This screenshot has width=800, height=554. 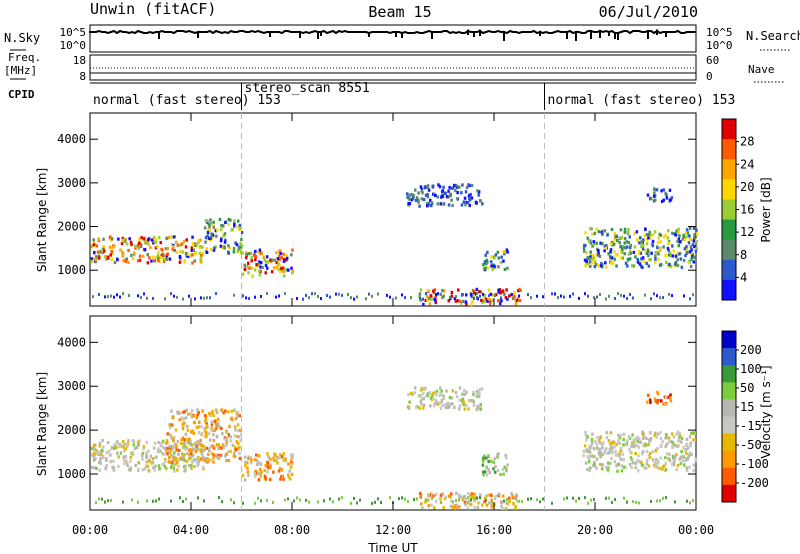 What do you see at coordinates (747, 164) in the screenshot?
I see `colorbar-tick-label: 24` at bounding box center [747, 164].